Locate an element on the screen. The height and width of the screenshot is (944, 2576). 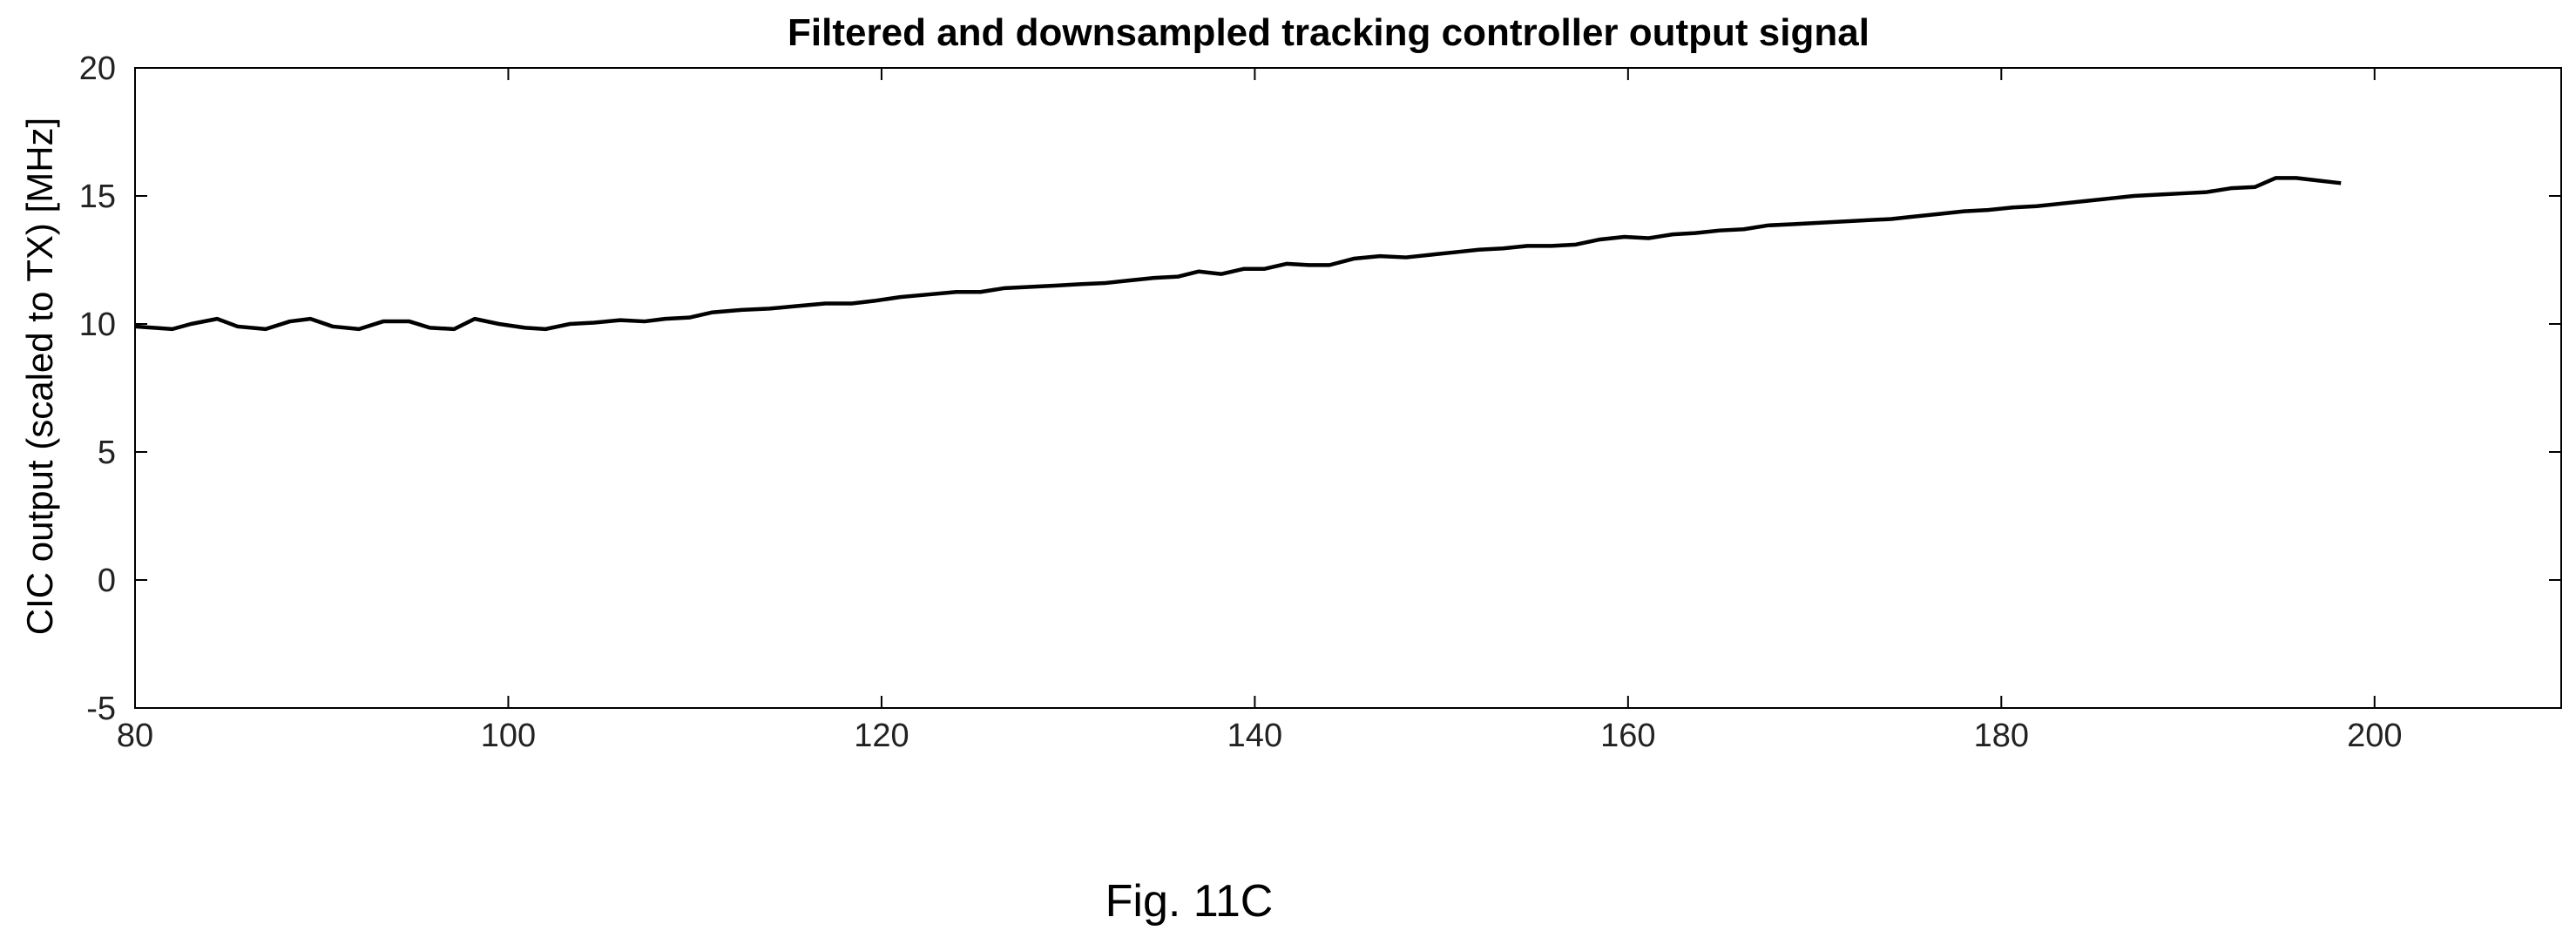
figure-caption: Fig. 11C is located at coordinates (1189, 901).